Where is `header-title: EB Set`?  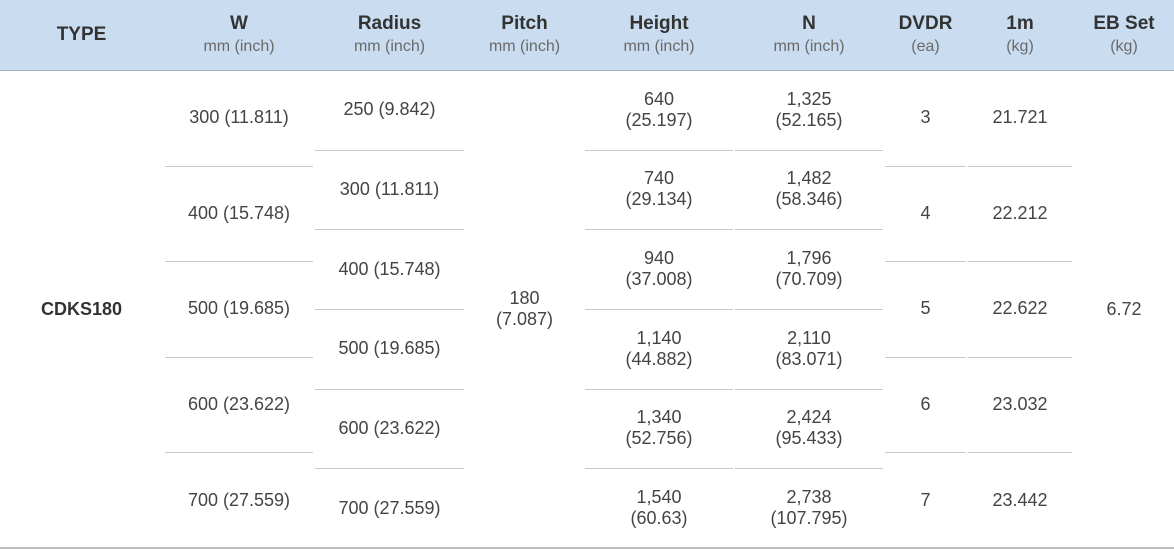
header-title: EB Set is located at coordinates (1124, 23).